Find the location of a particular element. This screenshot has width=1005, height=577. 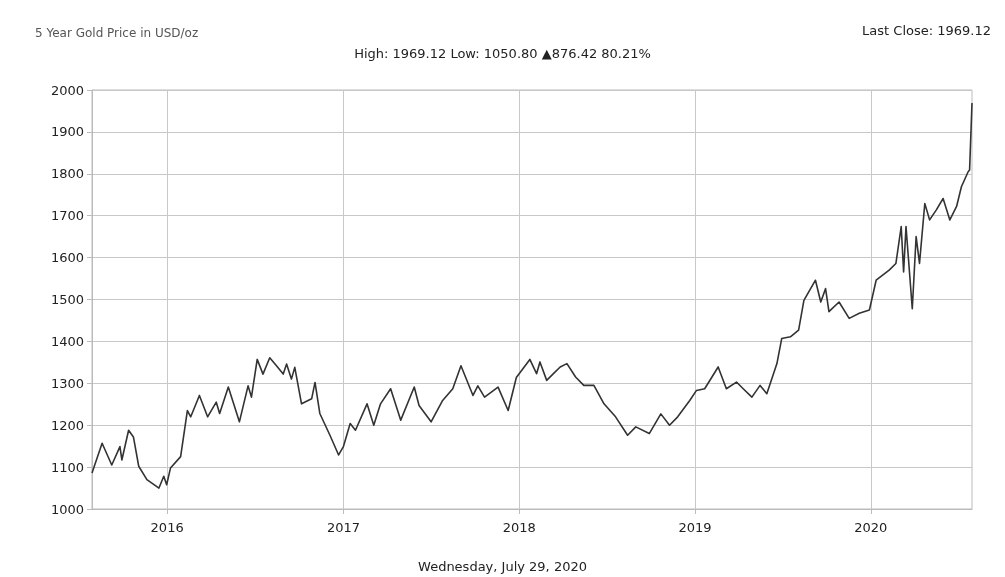

chart-subtitle: High: 1969.12 Low: 1050.80 ▲876.42 80.21% is located at coordinates (502, 53).